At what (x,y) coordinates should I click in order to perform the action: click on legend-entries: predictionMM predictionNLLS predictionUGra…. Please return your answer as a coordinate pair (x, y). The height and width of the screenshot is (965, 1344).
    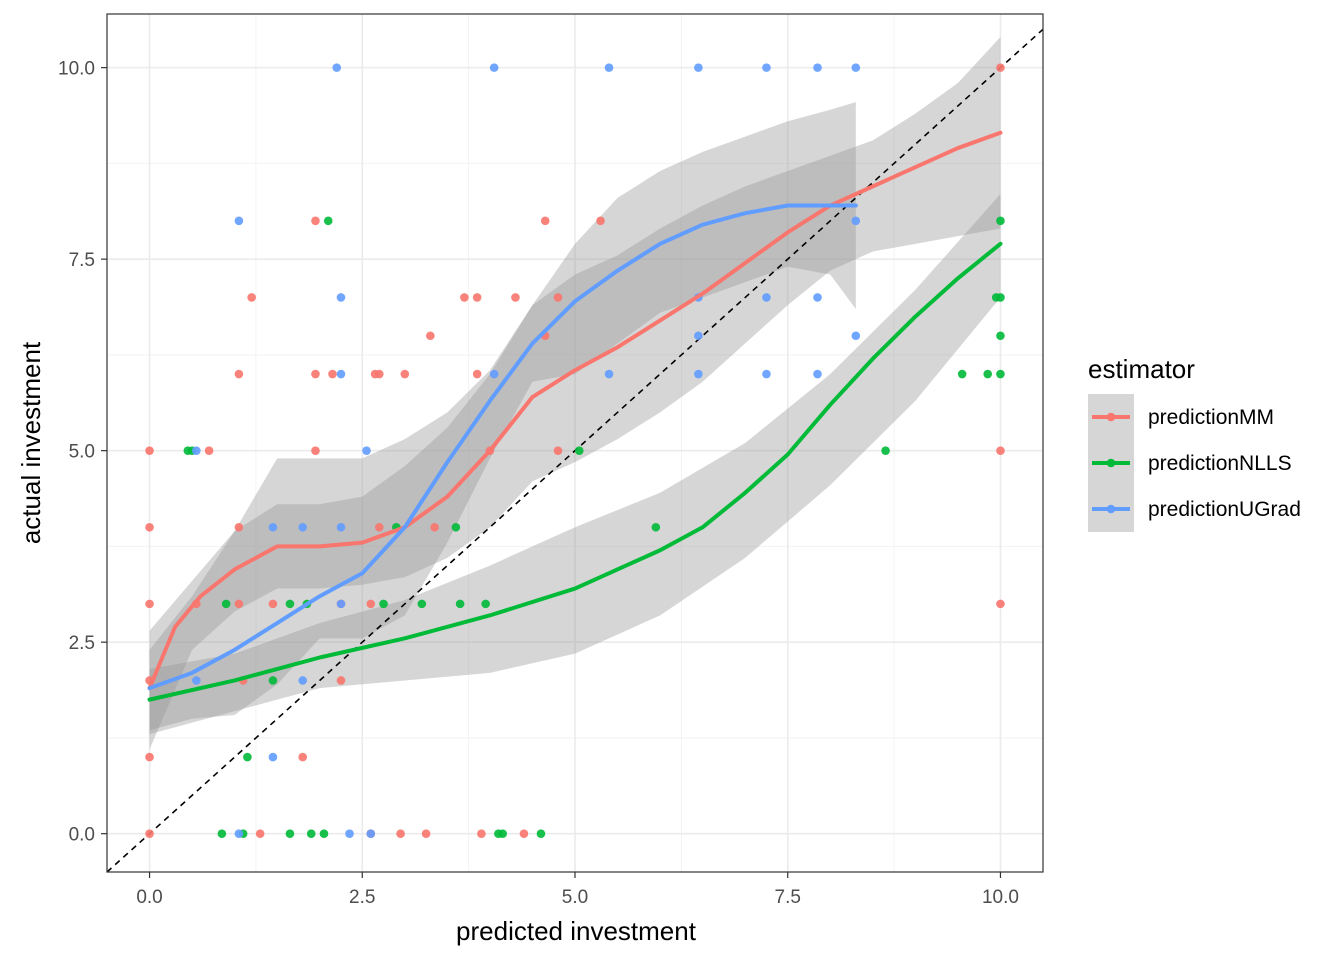
    Looking at the image, I should click on (1194, 463).